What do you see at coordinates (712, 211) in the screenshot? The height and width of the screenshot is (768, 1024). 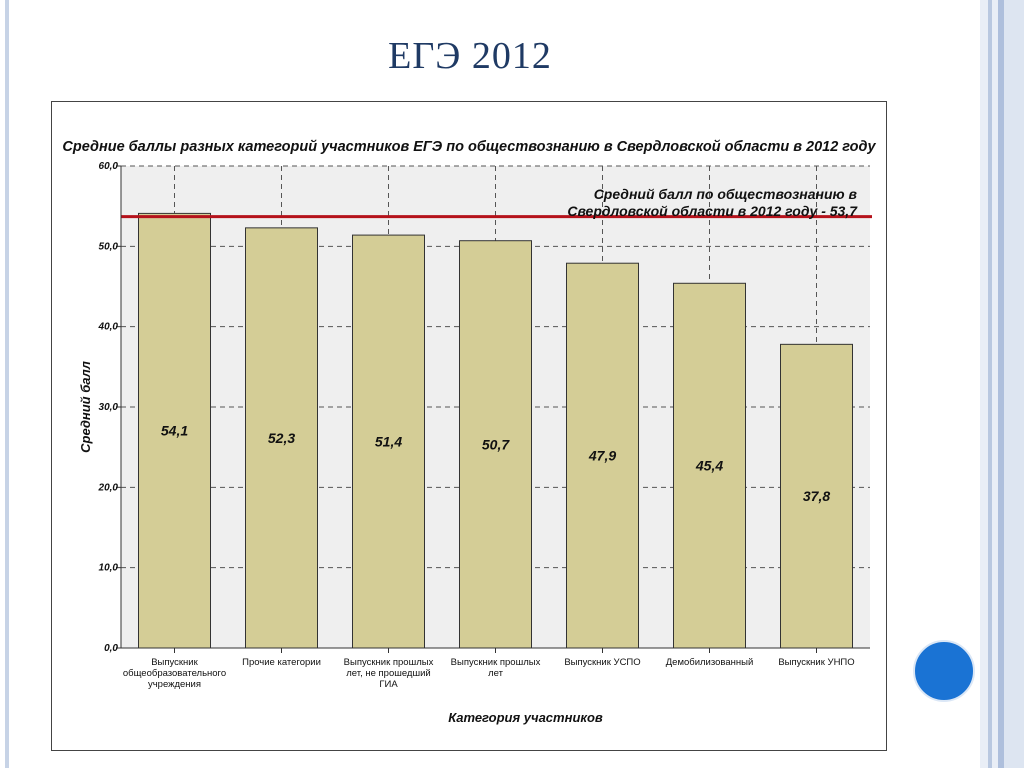 I see `reference-label-line: Свердловской области в 2012 году - 53,7` at bounding box center [712, 211].